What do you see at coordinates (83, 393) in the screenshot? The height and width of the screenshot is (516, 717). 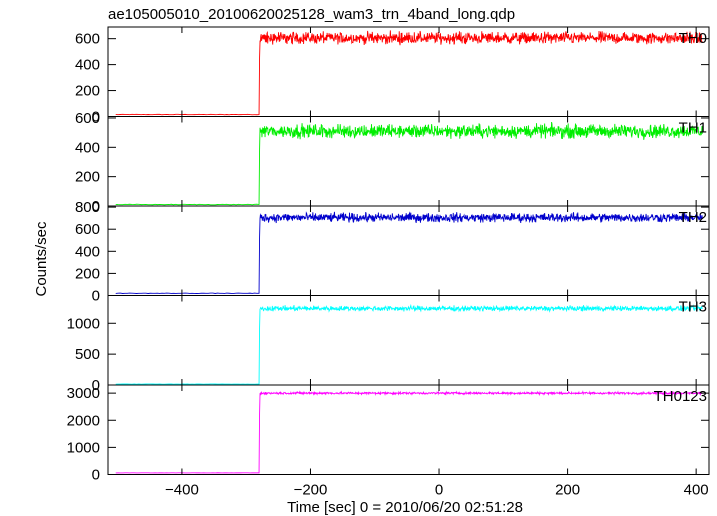 I see `y-tick-label: 3000` at bounding box center [83, 393].